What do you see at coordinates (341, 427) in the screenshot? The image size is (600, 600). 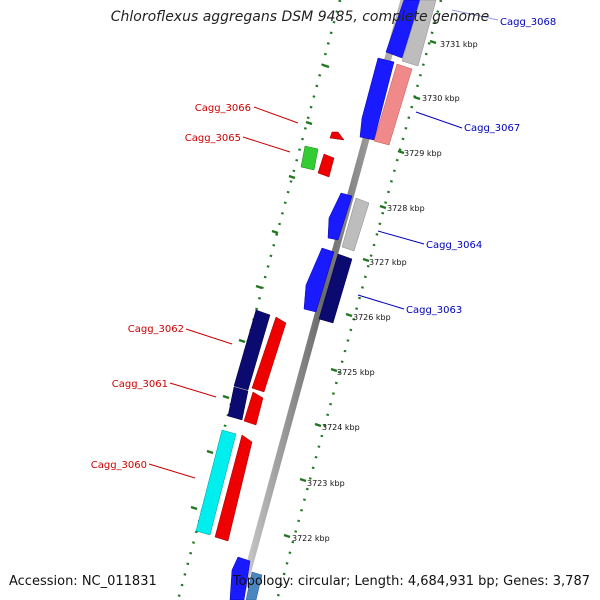 I see `kbp-label-3724: 3724 kbp` at bounding box center [341, 427].